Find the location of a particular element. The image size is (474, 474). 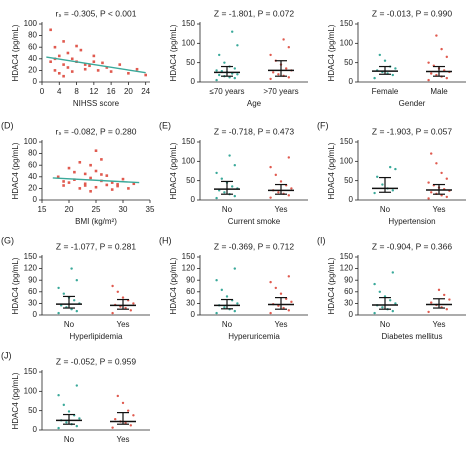

x-axis-label: Age is located at coordinates (254, 103).